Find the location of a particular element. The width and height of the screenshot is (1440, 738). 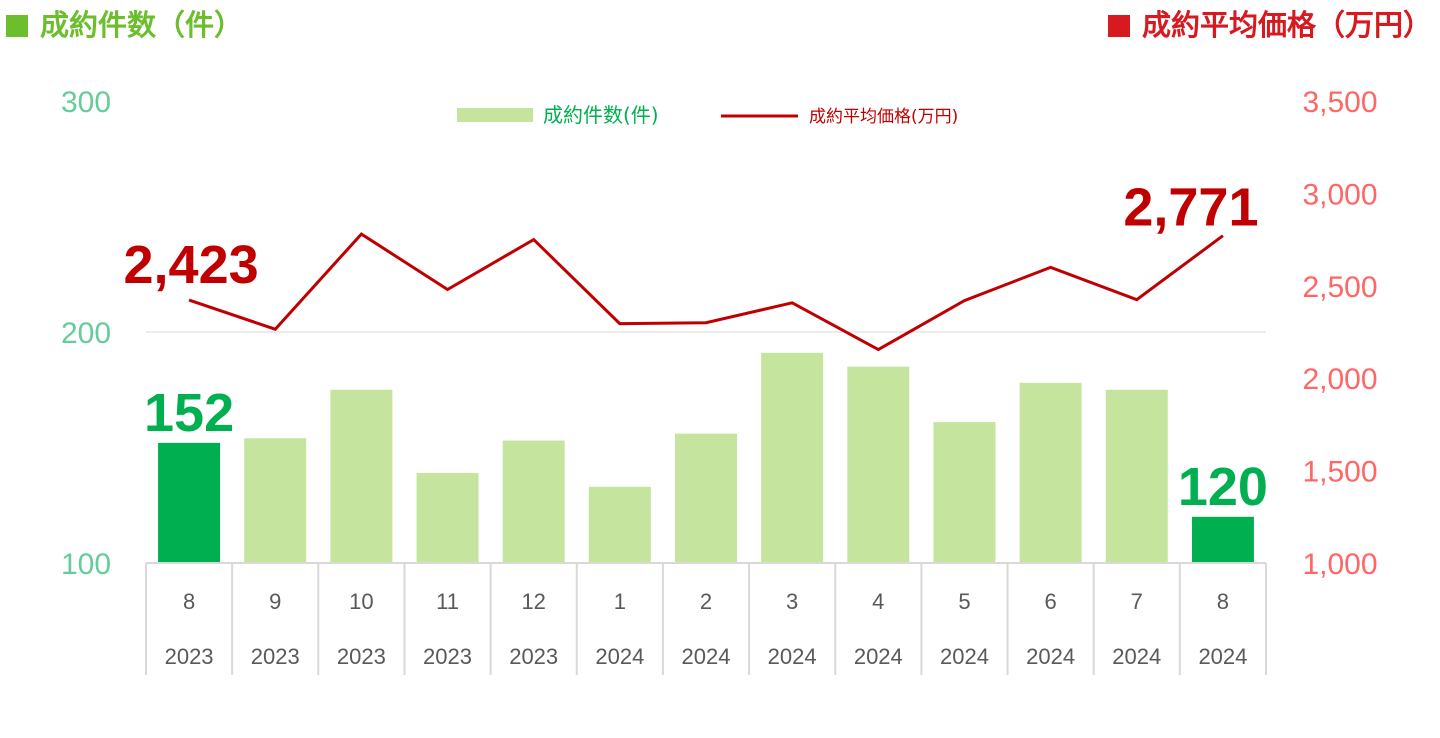

right-axis-tick: 2,000 is located at coordinates (1339, 379).